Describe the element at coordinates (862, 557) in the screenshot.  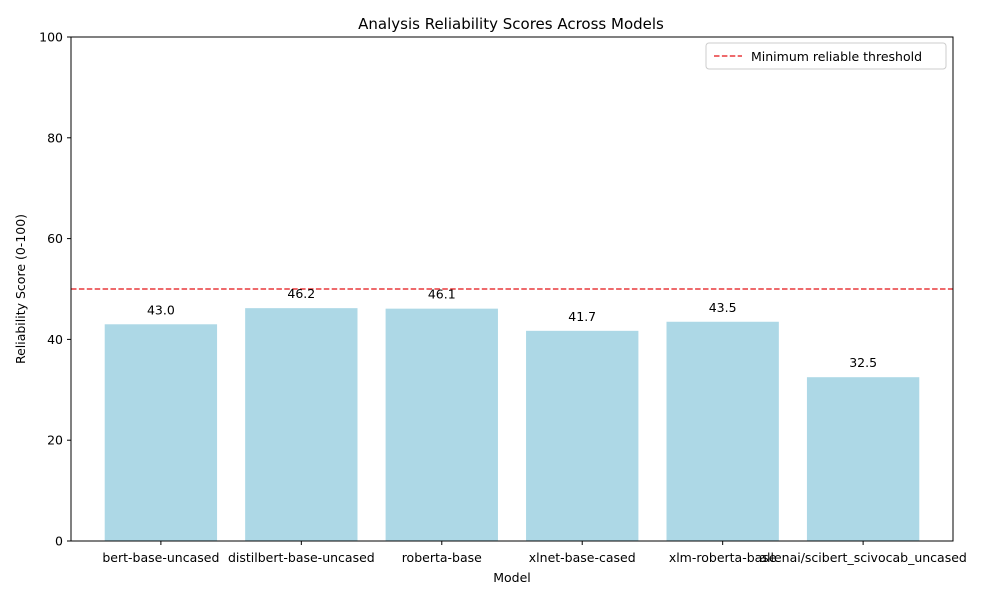
I see `x-tick-label-5: allenai/scibert_scivocab_uncased` at that location.